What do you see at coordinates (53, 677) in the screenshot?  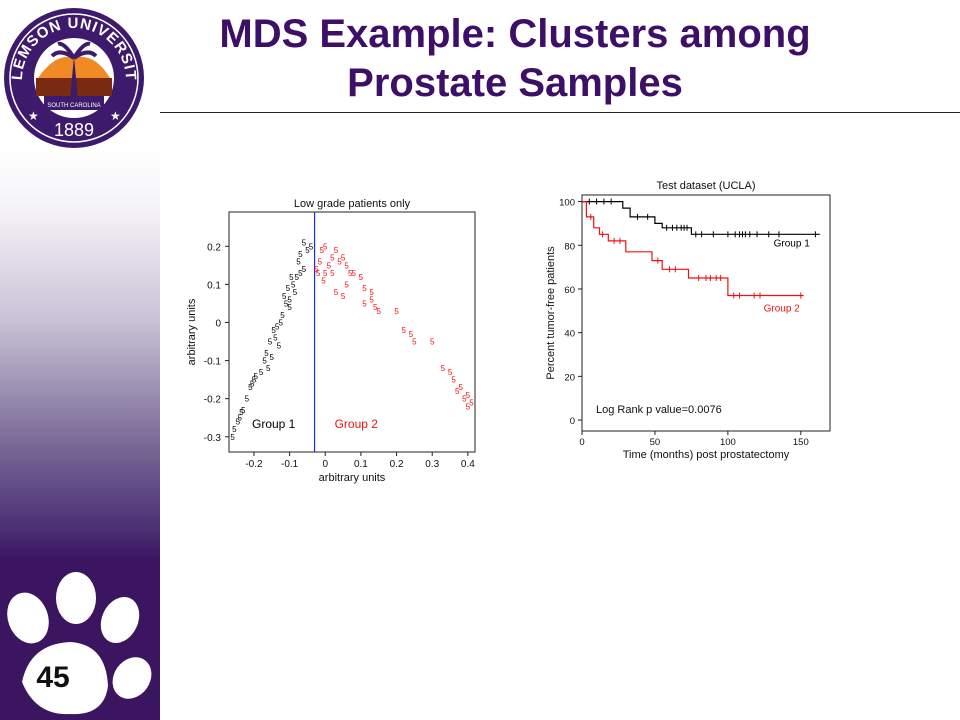 I see `slide-number: 45` at bounding box center [53, 677].